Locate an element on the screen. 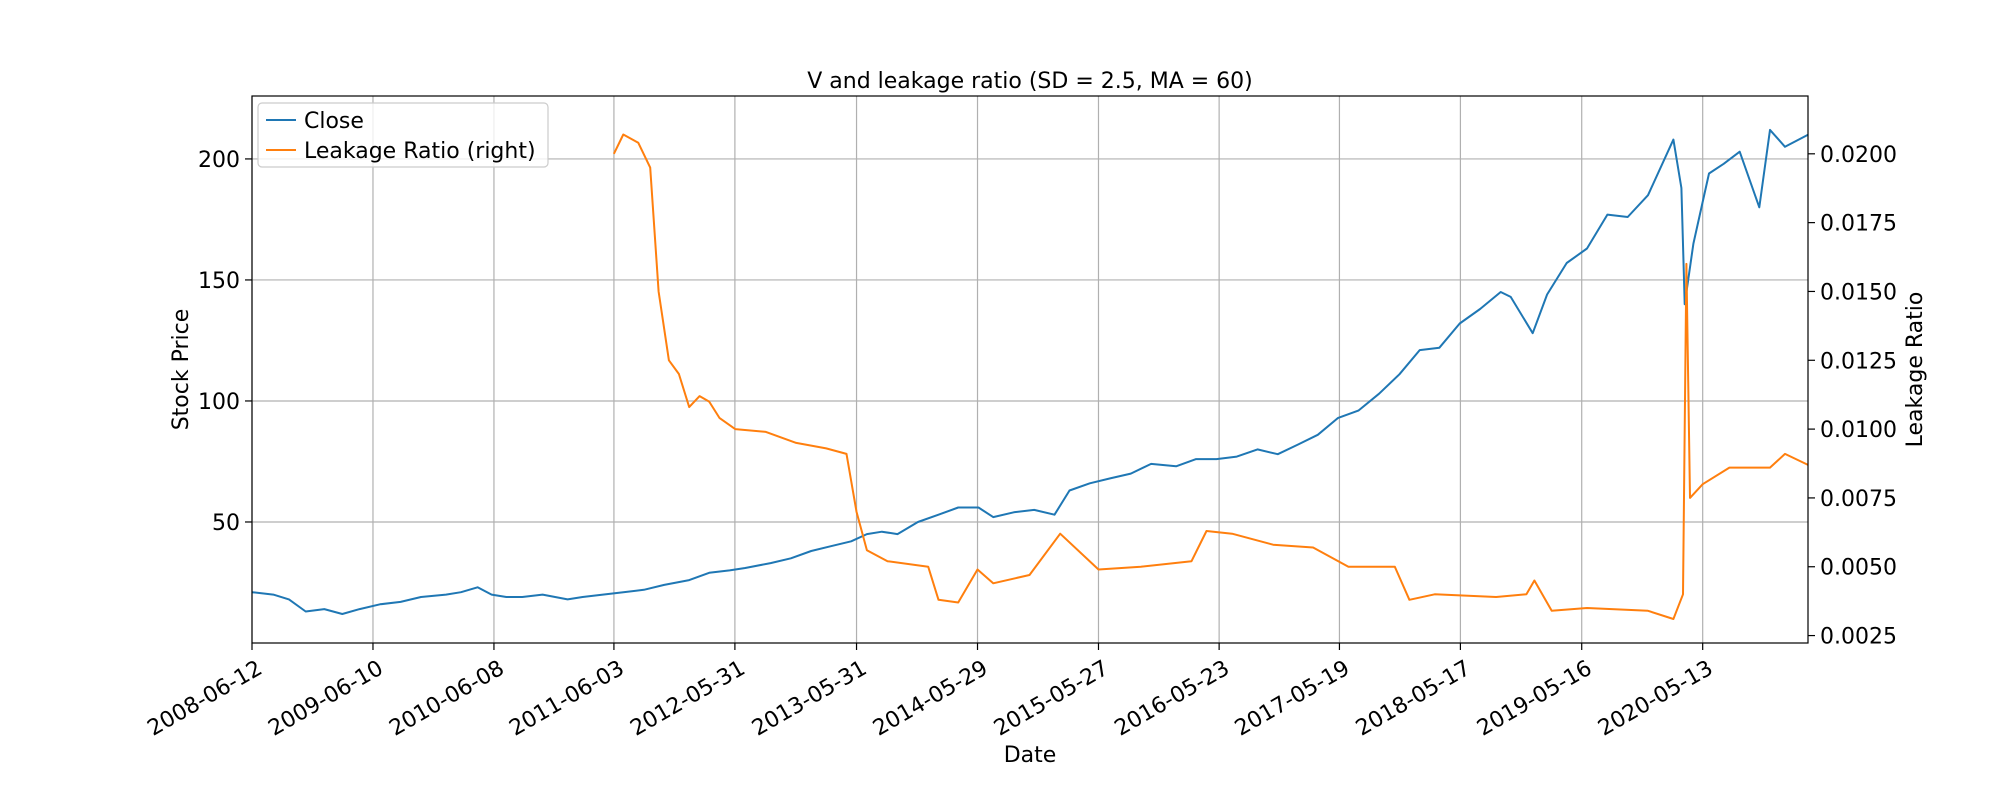 The image size is (2000, 800). legend: Close Leakage Ratio (right) is located at coordinates (403, 135).